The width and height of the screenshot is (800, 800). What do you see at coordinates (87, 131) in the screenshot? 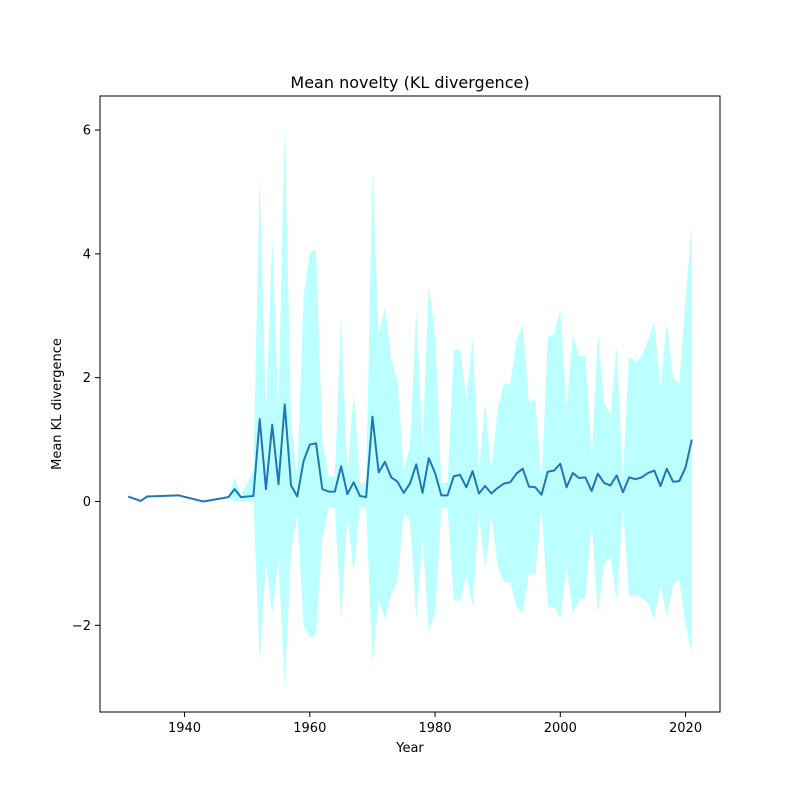
I see `y-tick-label: 6` at bounding box center [87, 131].